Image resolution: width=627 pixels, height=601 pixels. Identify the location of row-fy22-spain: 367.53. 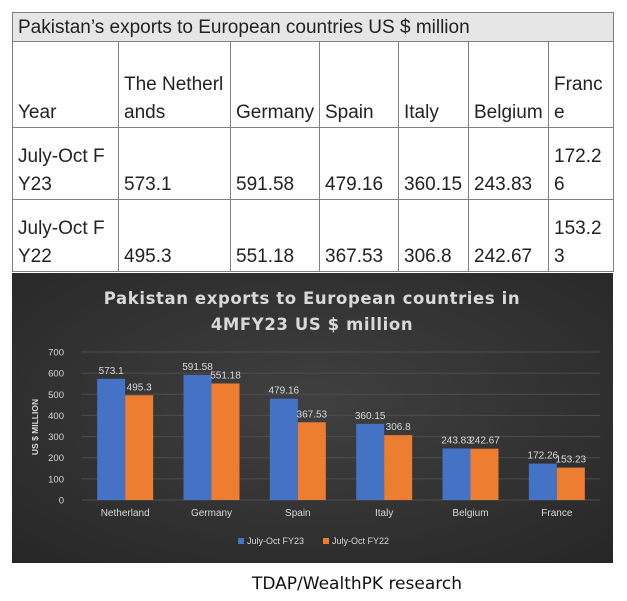
(359, 235).